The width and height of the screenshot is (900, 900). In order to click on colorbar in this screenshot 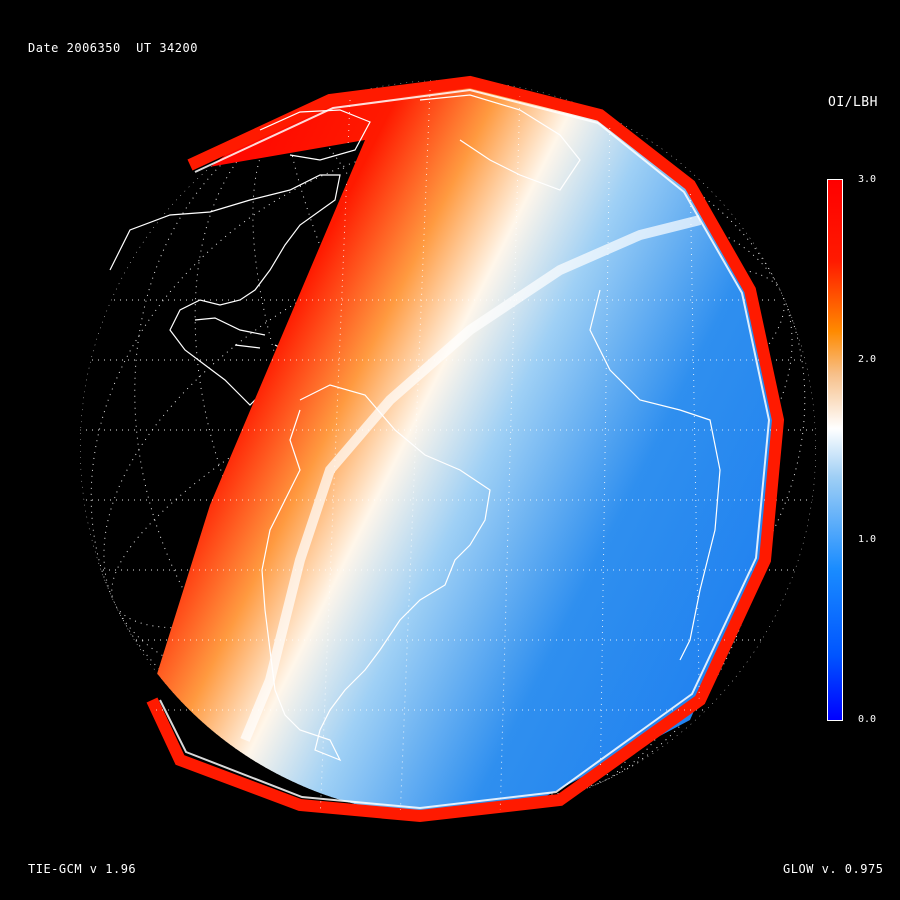, I will do `click(835, 450)`.